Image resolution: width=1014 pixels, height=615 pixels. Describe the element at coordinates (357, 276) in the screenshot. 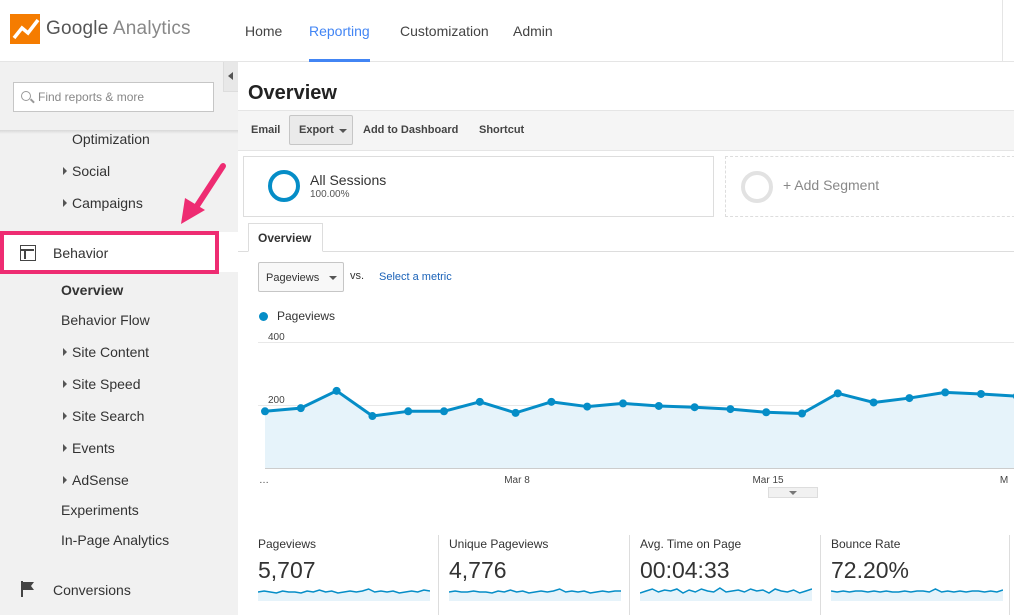

I see `vs-label: vs.` at that location.